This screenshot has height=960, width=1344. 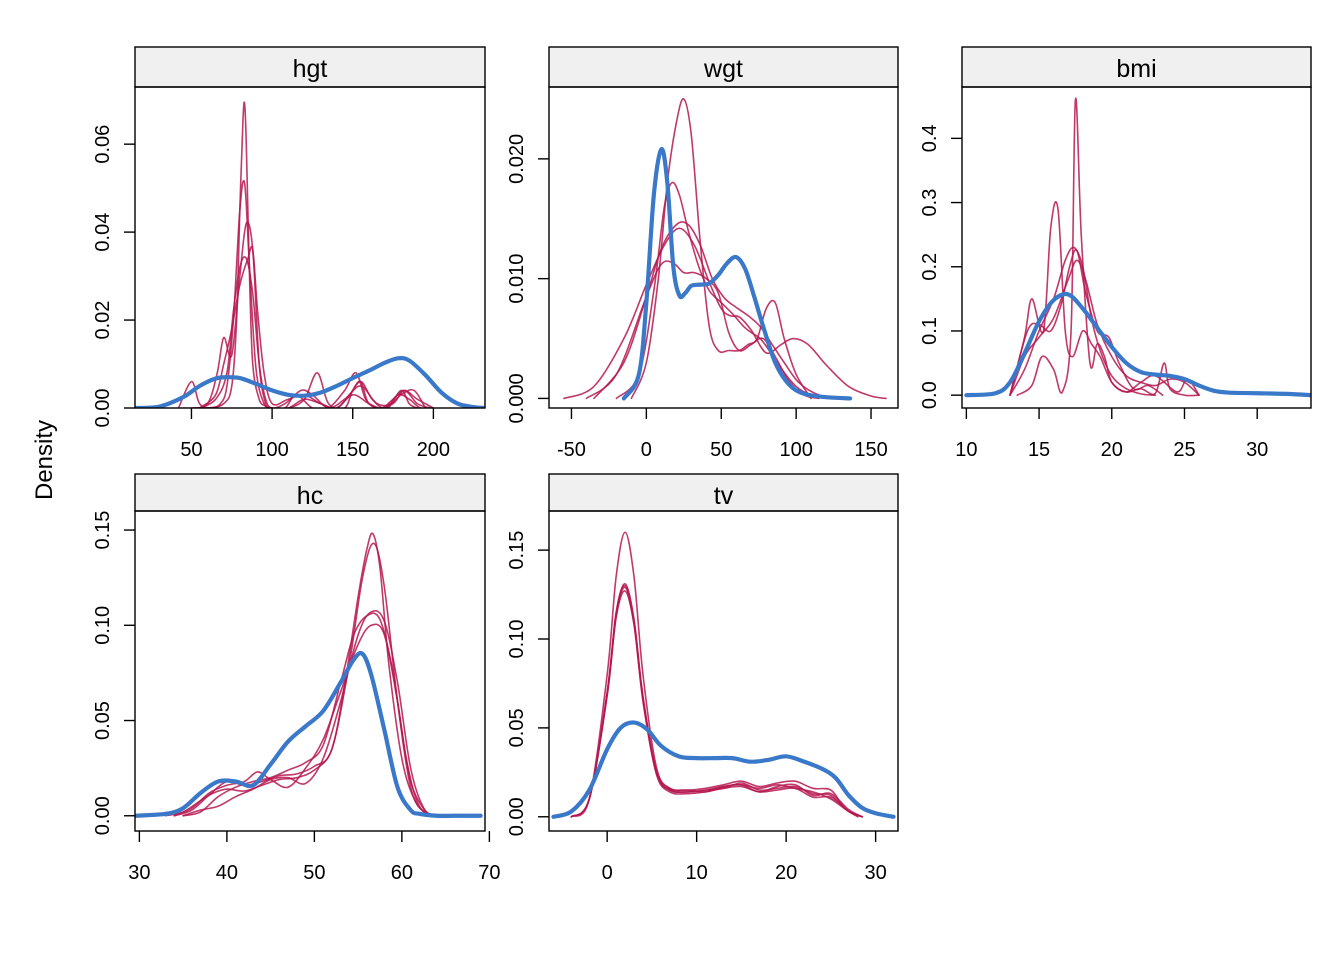 I want to click on y-tick-label: 0.4, so click(x=930, y=138).